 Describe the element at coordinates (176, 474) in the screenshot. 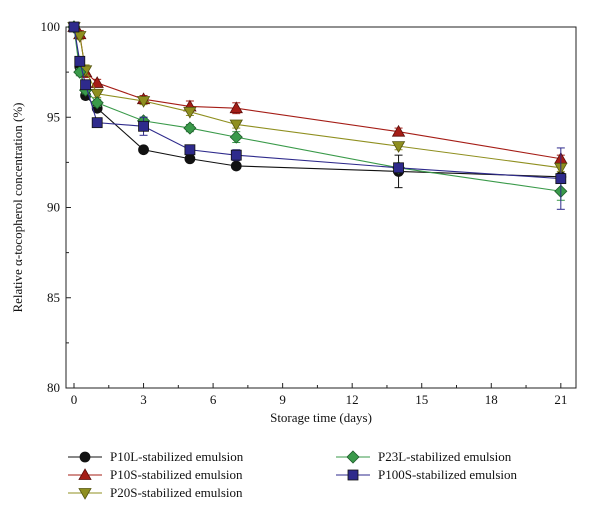

I see `legend-label: P10S-stabilized emulsion` at that location.